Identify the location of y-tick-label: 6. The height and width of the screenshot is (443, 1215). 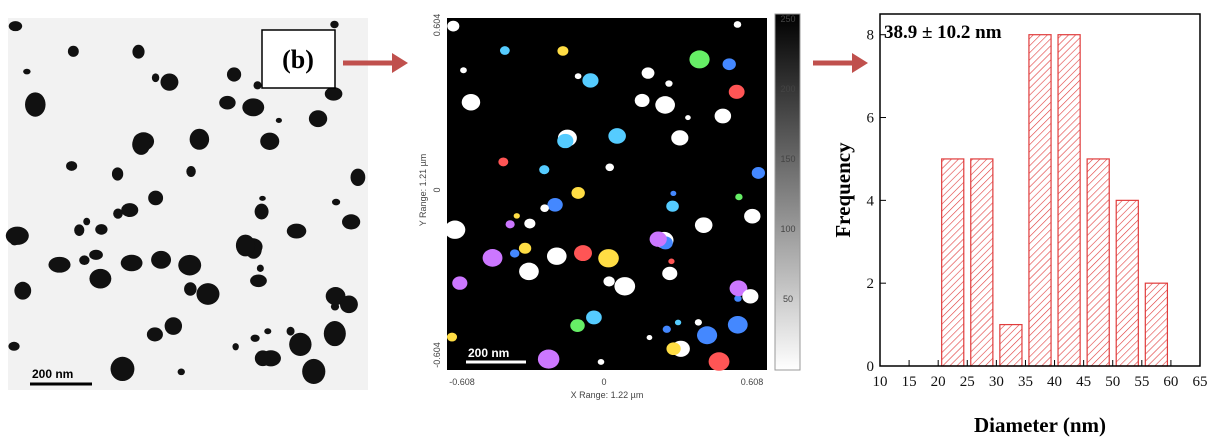
(871, 119).